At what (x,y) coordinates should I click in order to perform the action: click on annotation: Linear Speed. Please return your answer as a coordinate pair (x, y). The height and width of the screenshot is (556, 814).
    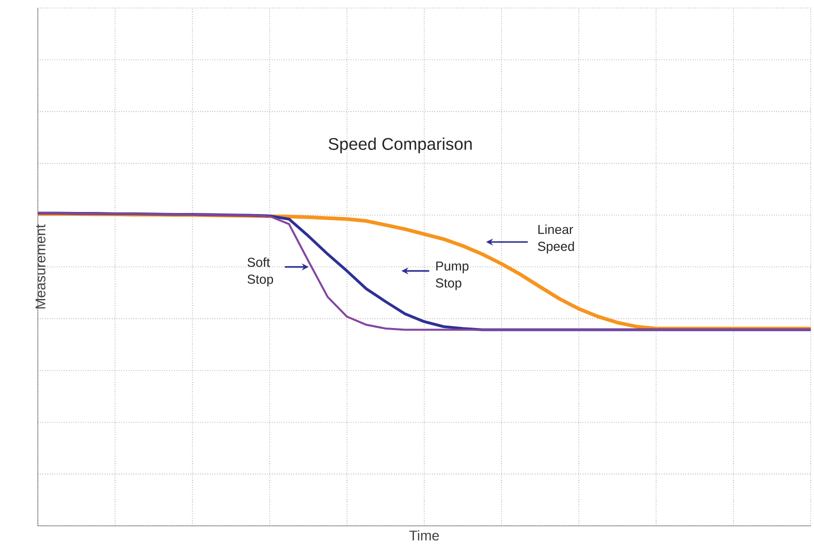
    Looking at the image, I should click on (556, 239).